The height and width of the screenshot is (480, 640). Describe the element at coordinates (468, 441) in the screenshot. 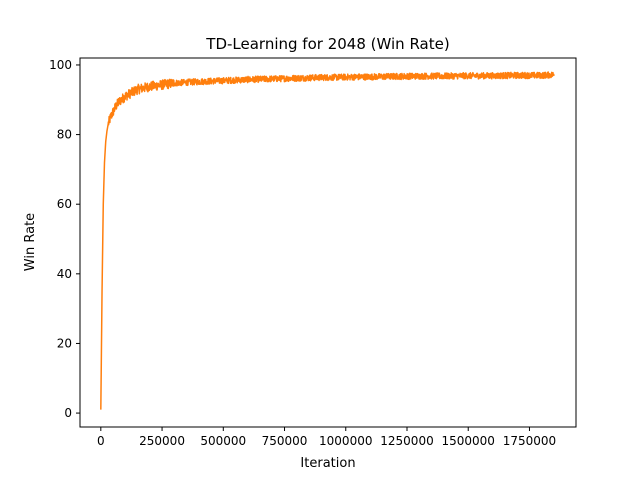

I see `x-tick-label: 1500000` at that location.